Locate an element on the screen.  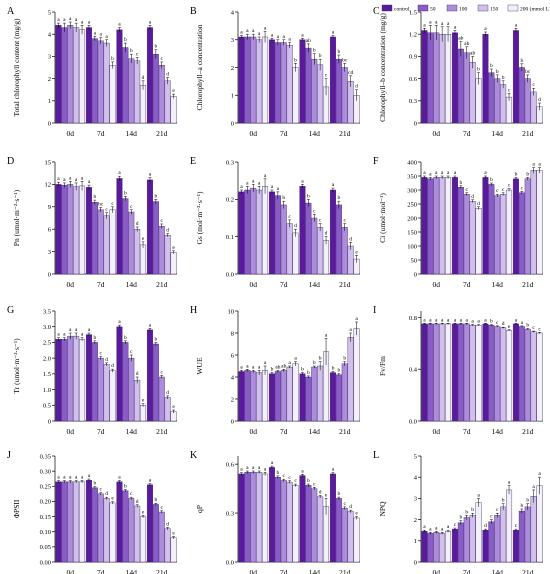
y-tick-label: 0.4 is located at coordinates (413, 370).